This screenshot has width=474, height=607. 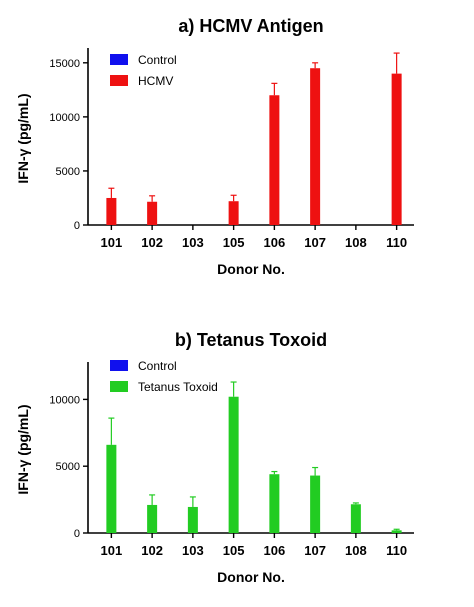 I want to click on chart-title: b) Tetanus Toxoid, so click(x=251, y=340).